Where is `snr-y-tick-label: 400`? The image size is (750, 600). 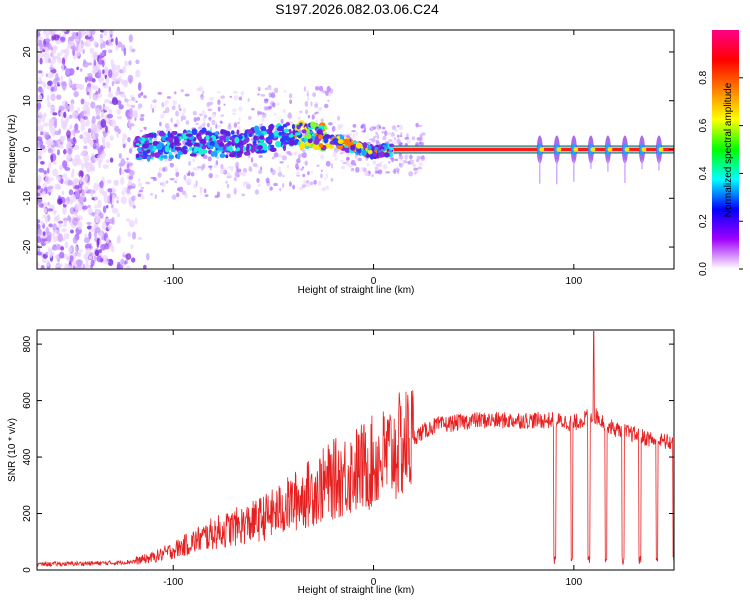 snr-y-tick-label: 400 is located at coordinates (27, 456).